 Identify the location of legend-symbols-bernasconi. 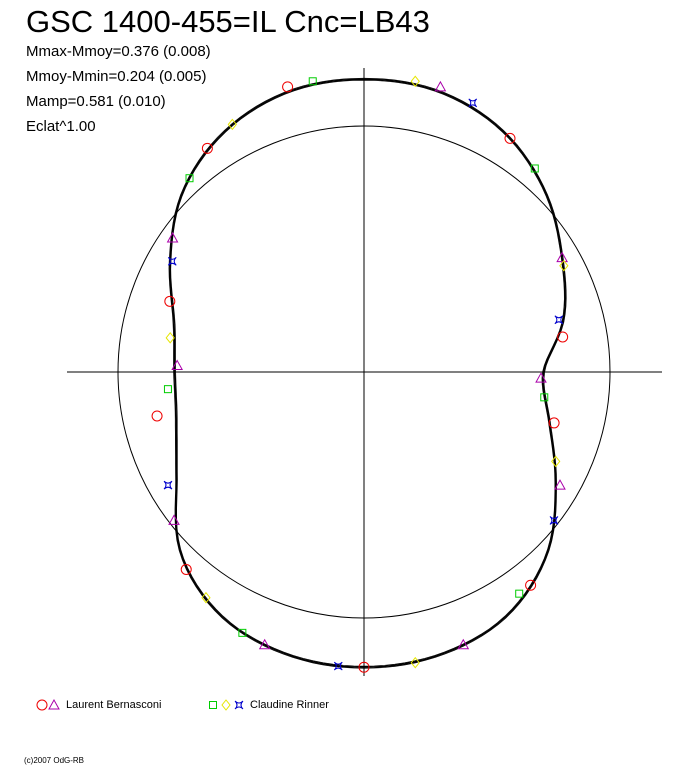
(48, 704).